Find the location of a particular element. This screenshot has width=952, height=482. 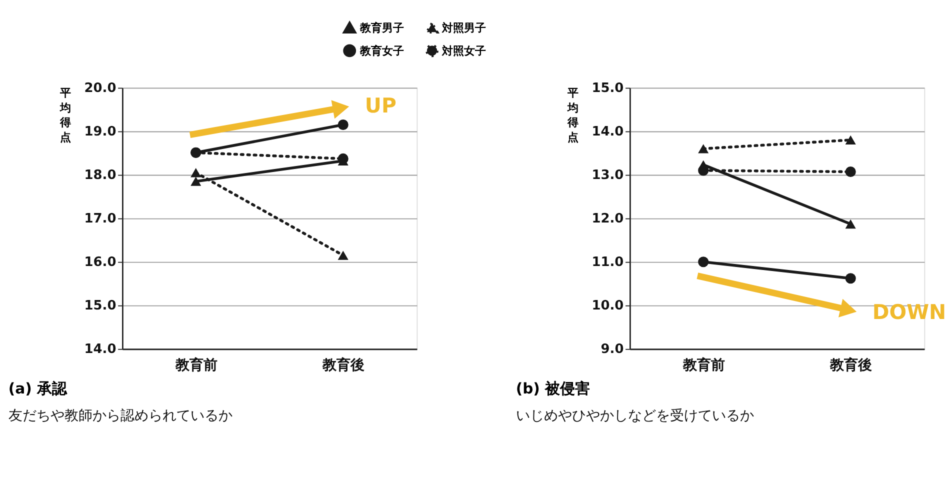

text: (b) 被侵害 is located at coordinates (553, 388).